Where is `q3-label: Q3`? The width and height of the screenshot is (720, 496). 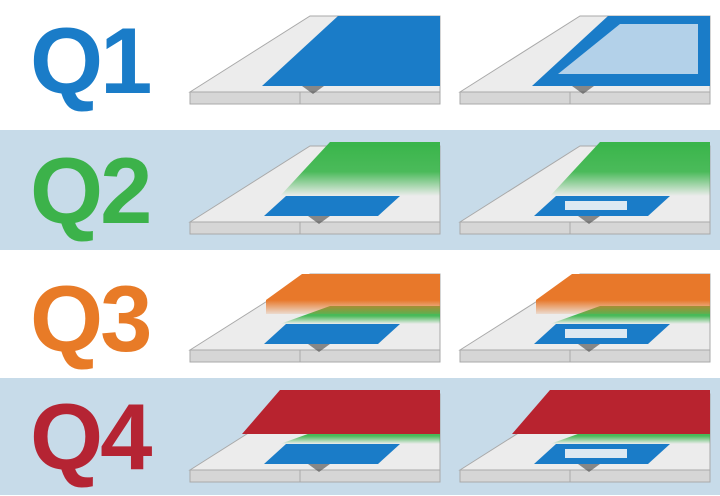 q3-label: Q3 is located at coordinates (91, 318).